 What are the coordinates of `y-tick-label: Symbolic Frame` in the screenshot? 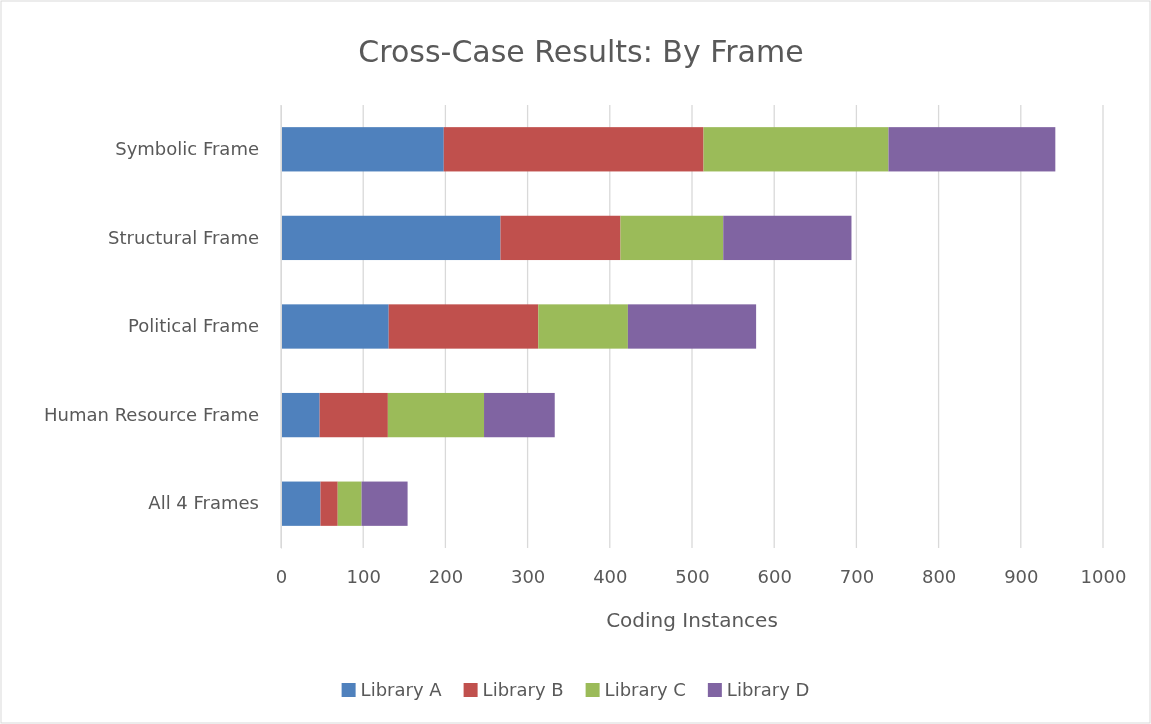 It's located at (187, 149).